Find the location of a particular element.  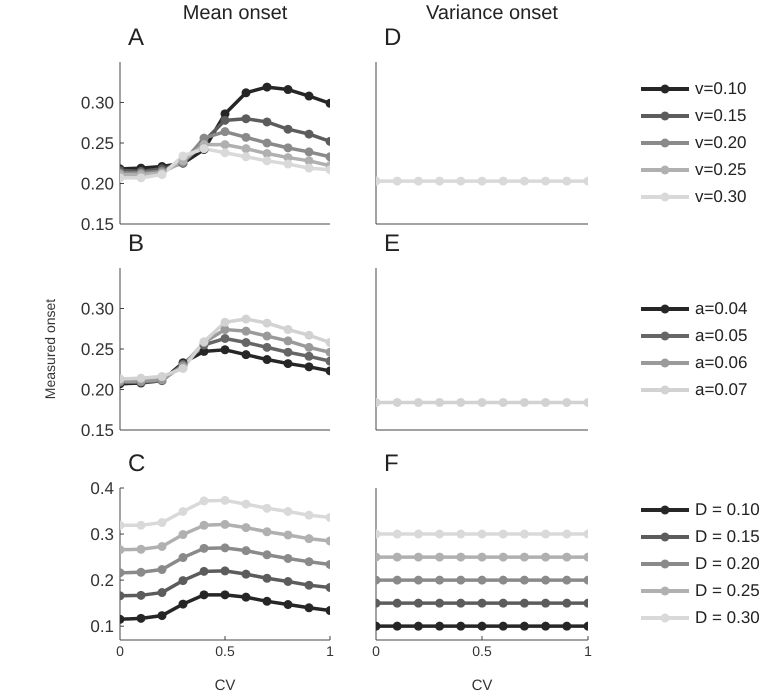

x-tick-label: 1 is located at coordinates (330, 650).